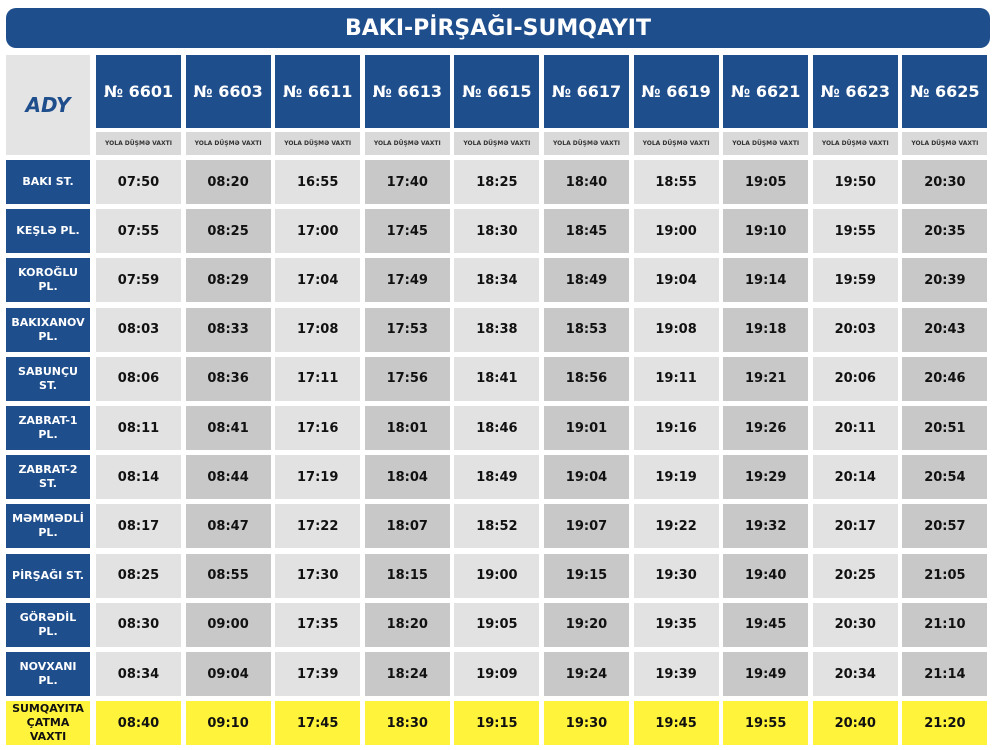 The width and height of the screenshot is (1000, 750). Describe the element at coordinates (407, 91) in the screenshot. I see `train-number: № 6613` at that location.